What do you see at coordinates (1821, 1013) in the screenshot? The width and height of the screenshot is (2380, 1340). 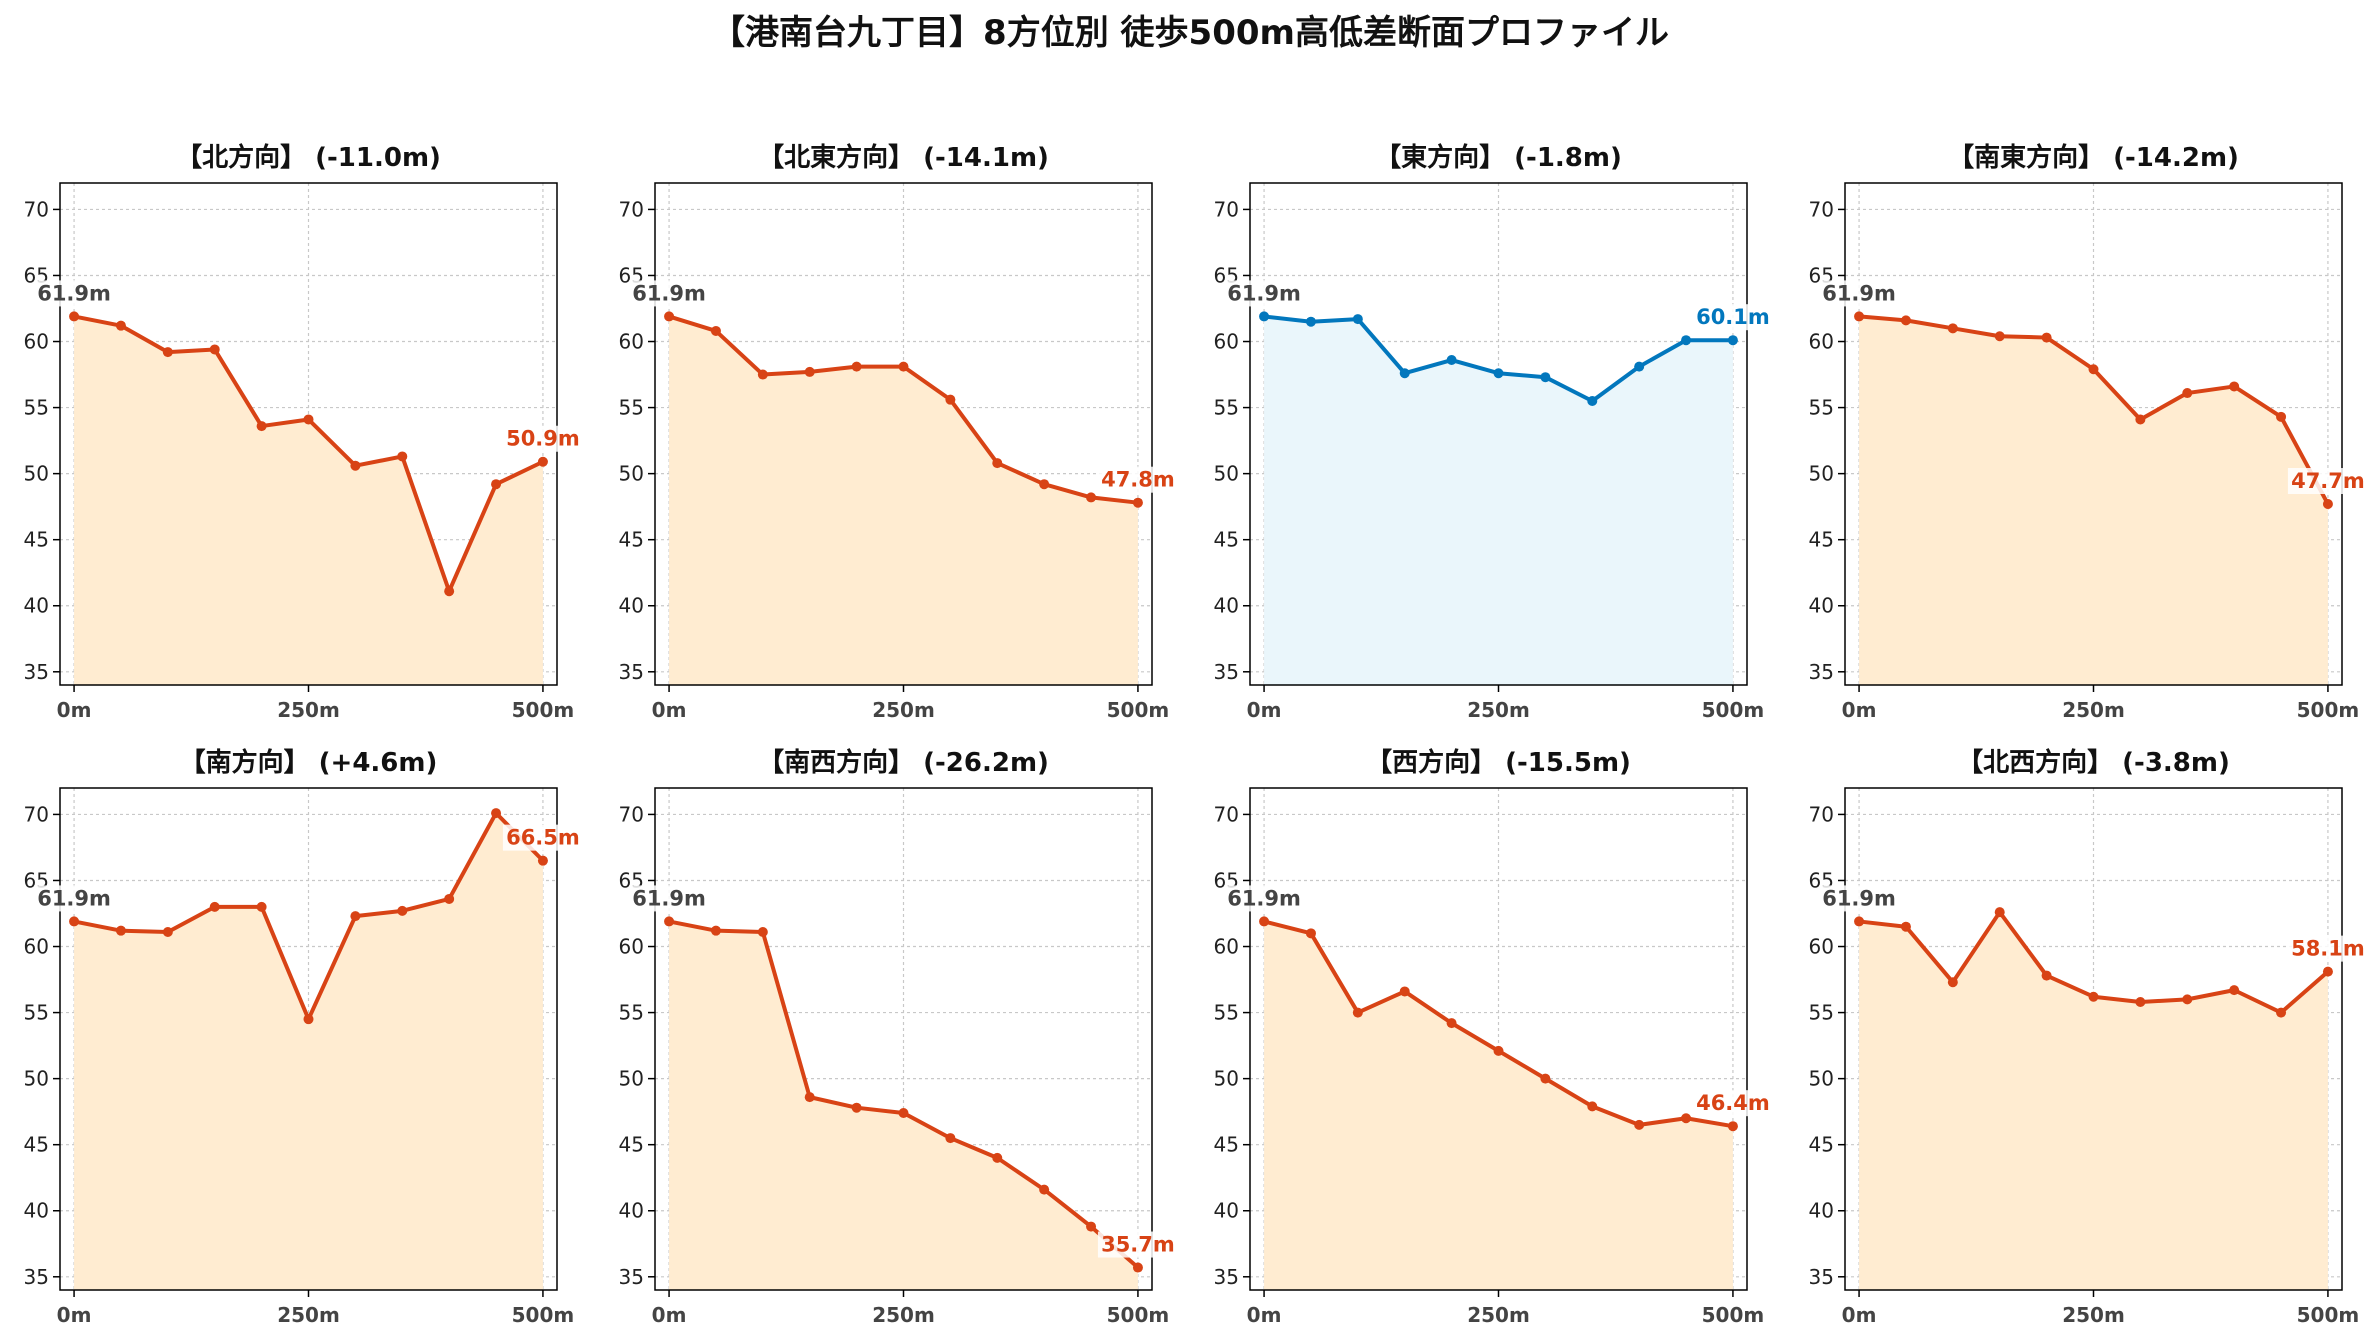 I see `y-tick-label: 55` at bounding box center [1821, 1013].